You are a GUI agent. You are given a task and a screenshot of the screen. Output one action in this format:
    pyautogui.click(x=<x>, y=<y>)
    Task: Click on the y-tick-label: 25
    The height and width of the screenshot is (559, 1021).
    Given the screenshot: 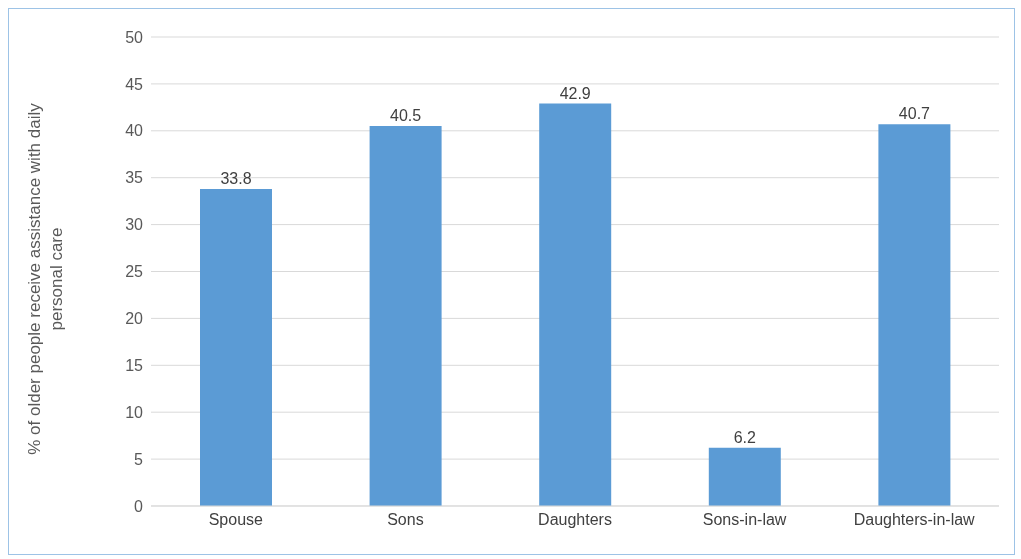 What is the action you would take?
    pyautogui.click(x=134, y=272)
    